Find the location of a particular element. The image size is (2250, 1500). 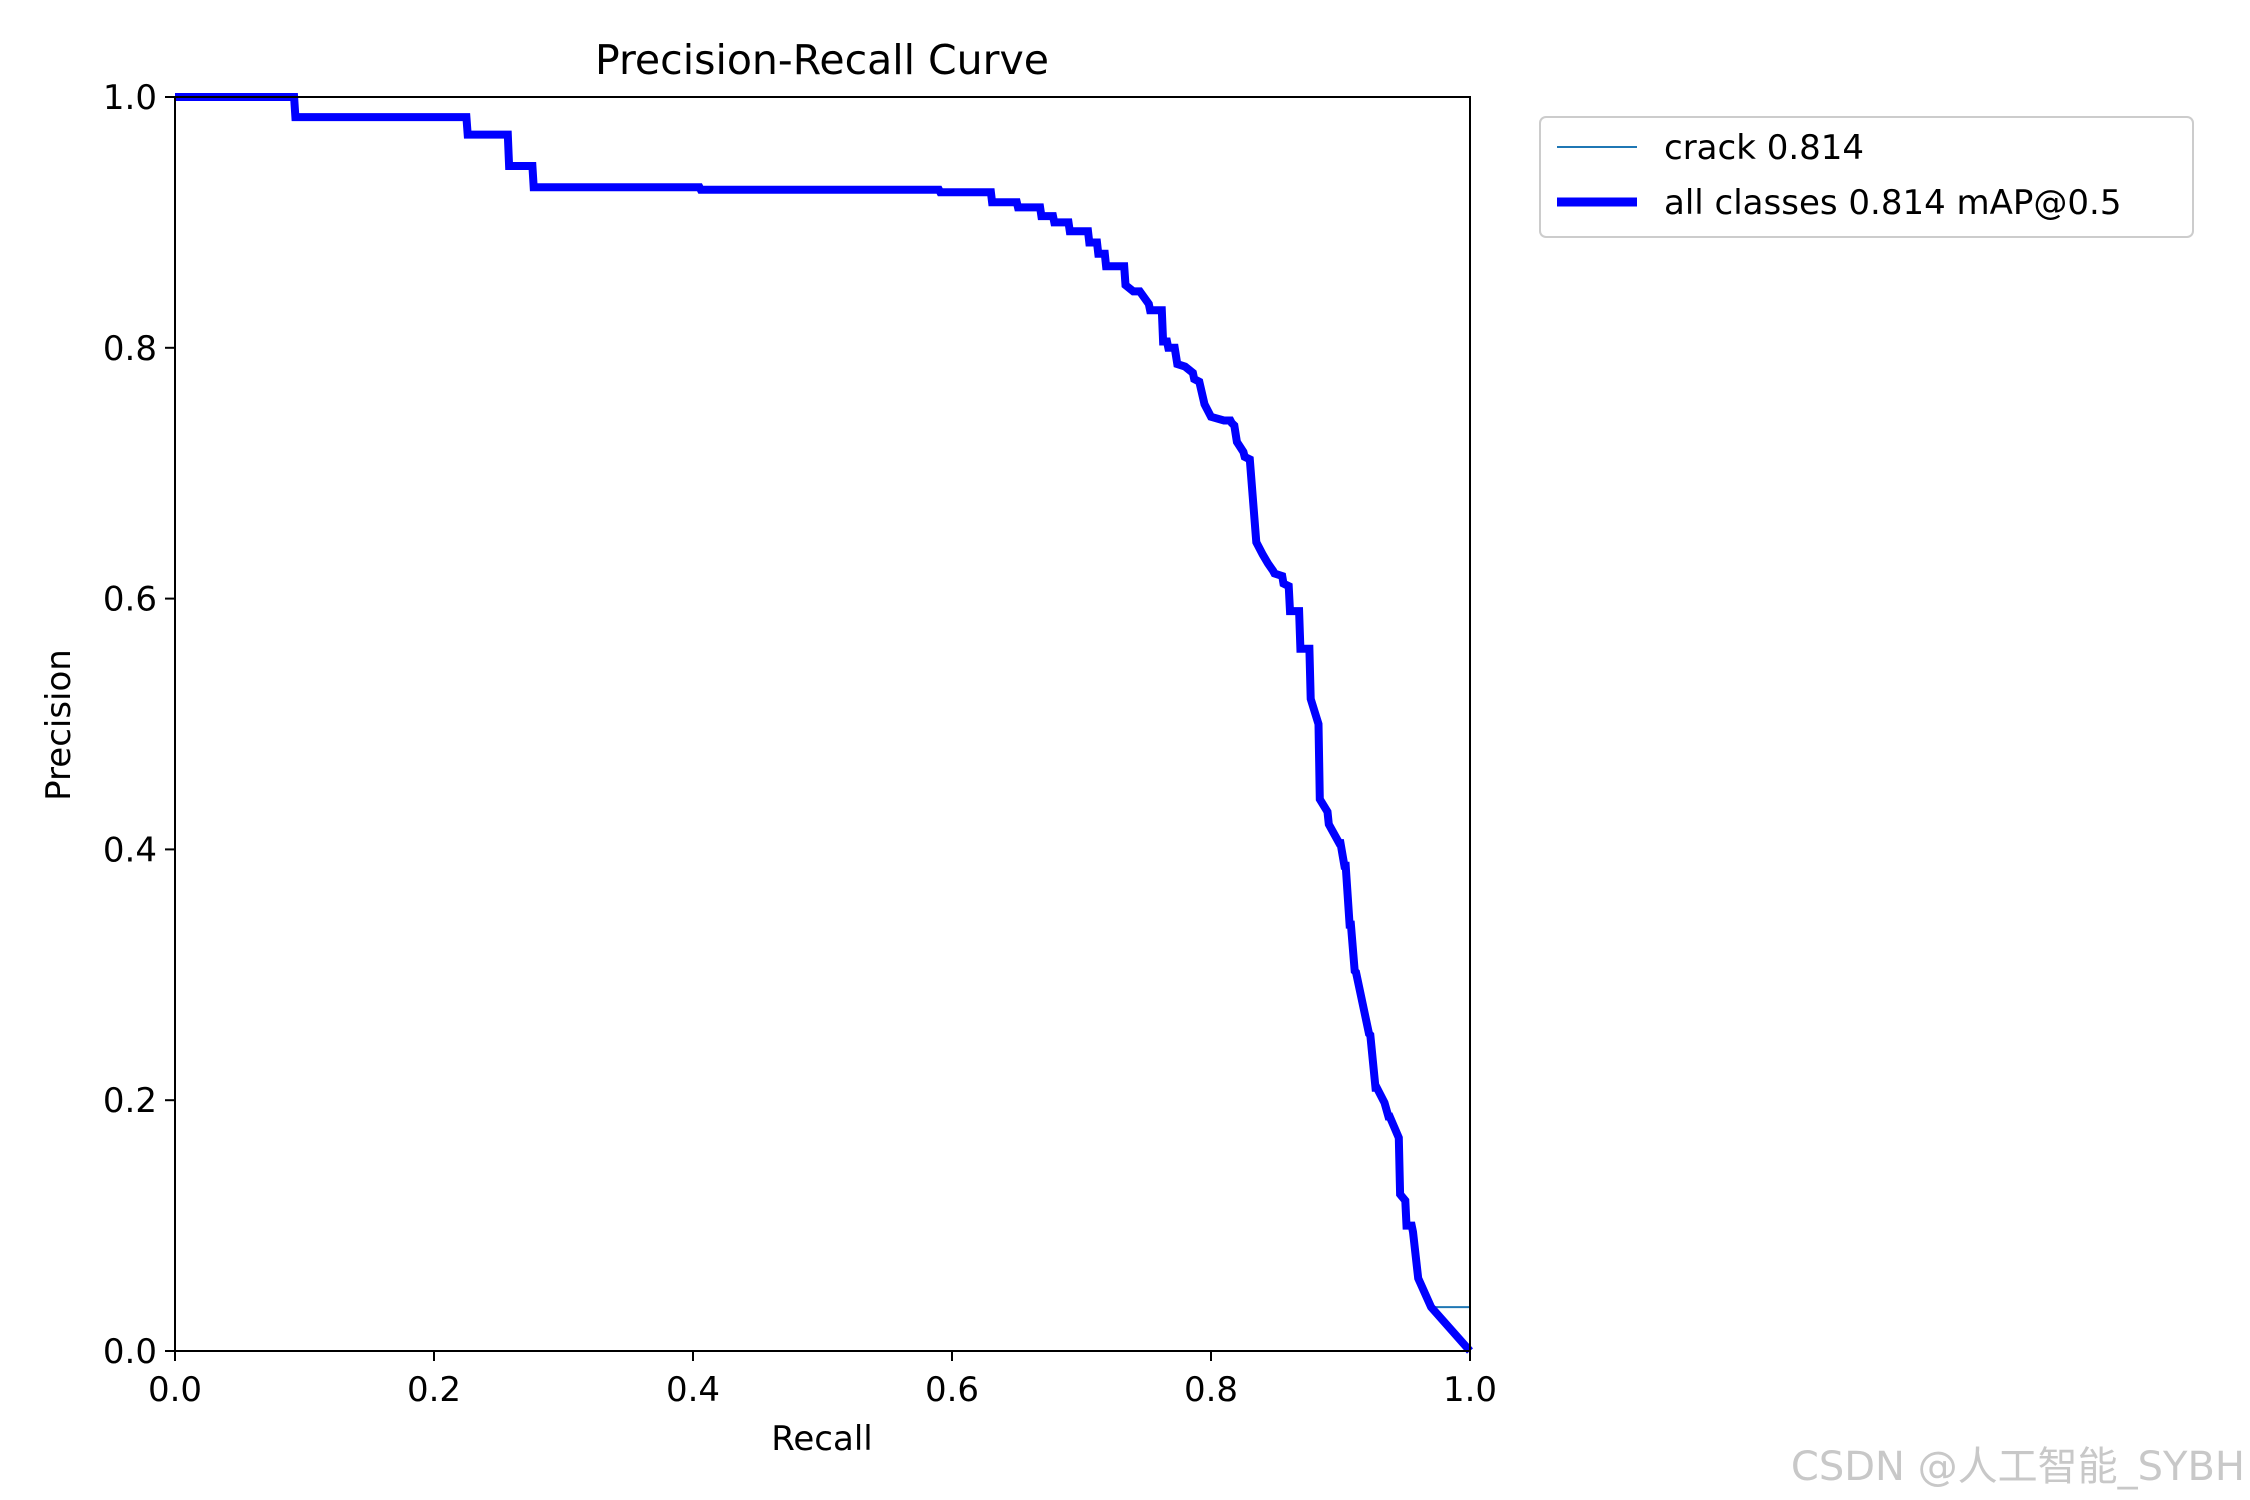

legend-box is located at coordinates (1866, 177).